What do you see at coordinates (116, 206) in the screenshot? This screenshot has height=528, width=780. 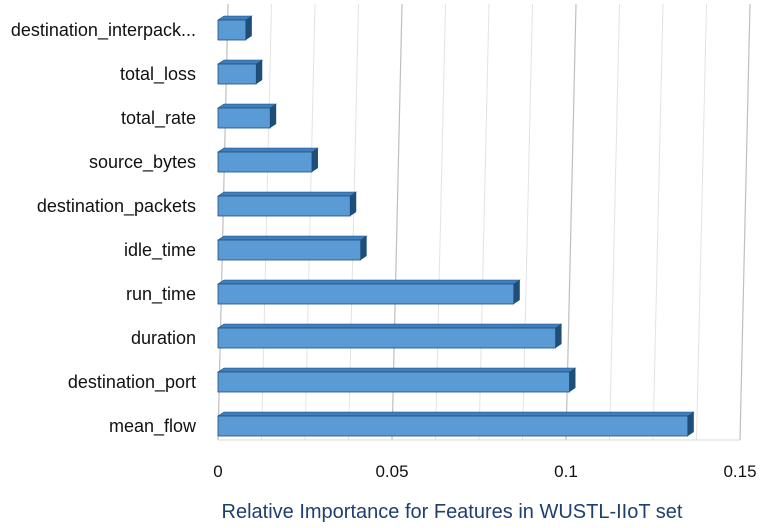 I see `category-label: destination_packets` at bounding box center [116, 206].